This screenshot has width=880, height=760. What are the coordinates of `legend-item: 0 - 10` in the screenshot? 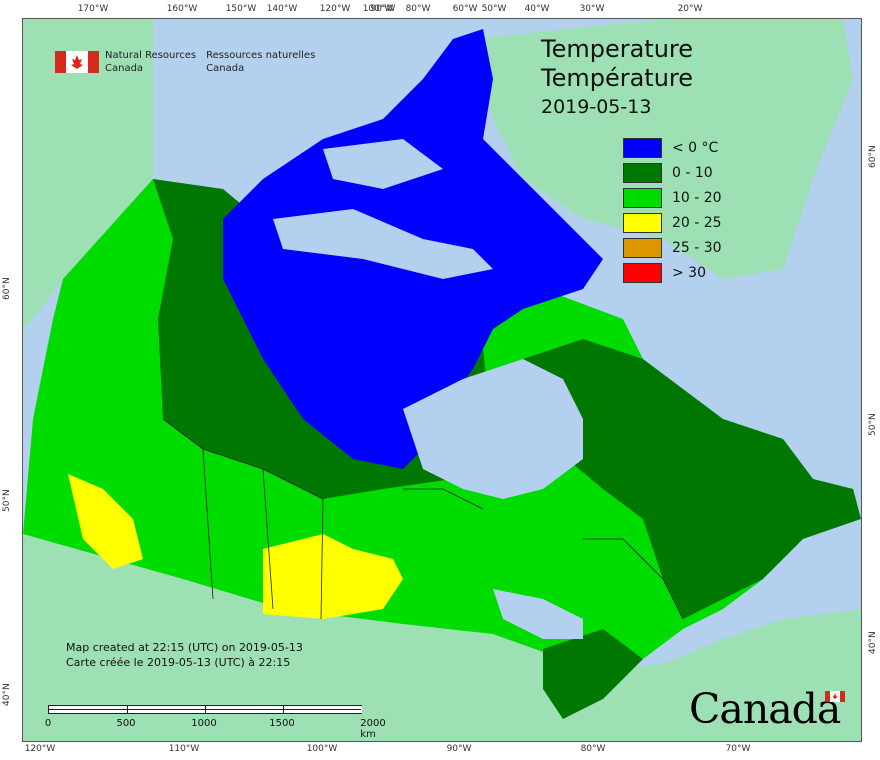 It's located at (672, 172).